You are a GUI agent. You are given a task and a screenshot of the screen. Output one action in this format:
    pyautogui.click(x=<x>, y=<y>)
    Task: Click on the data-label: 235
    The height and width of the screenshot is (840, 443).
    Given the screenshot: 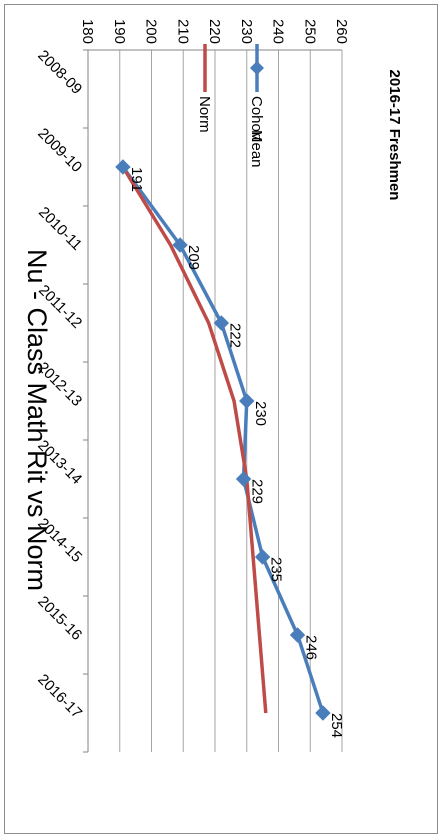 What is the action you would take?
    pyautogui.click(x=276, y=569)
    